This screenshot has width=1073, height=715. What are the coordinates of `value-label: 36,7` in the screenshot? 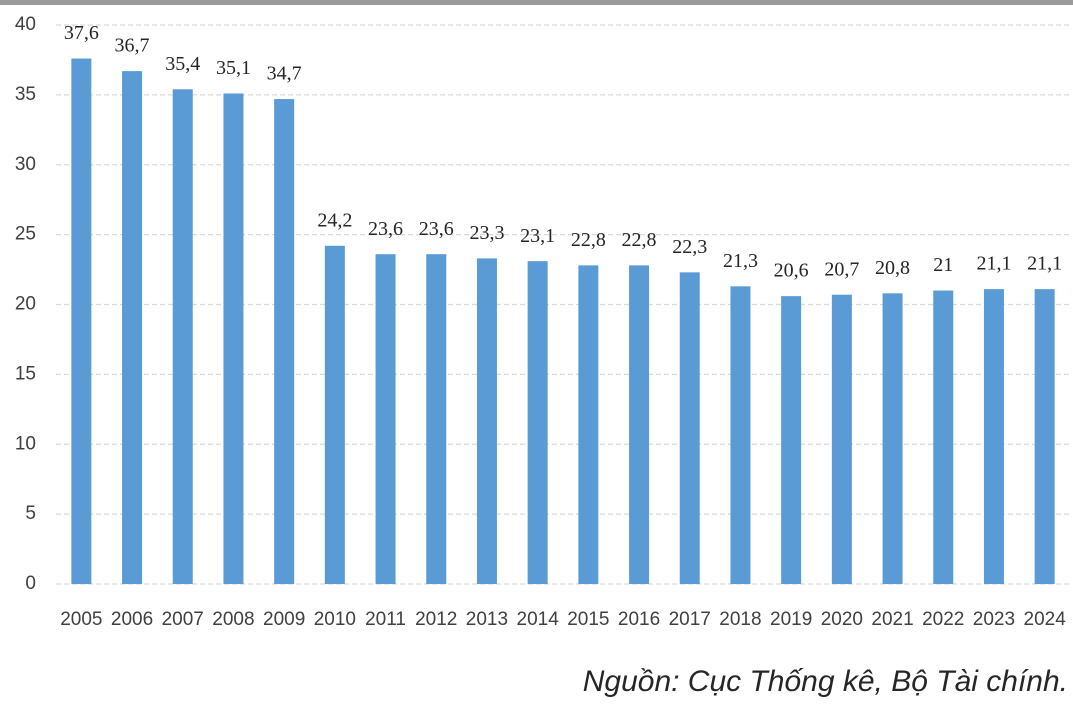 It's located at (132, 46).